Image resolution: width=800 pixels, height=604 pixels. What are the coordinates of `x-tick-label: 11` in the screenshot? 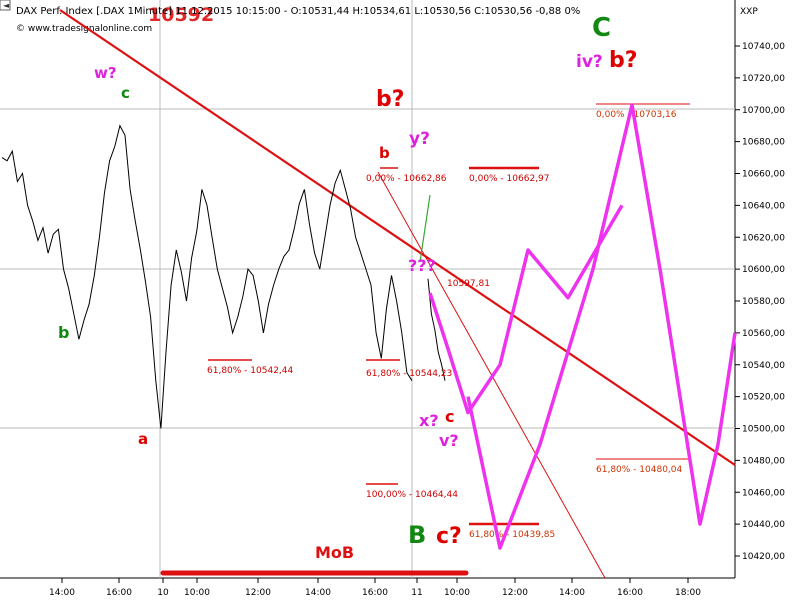 It's located at (416, 593).